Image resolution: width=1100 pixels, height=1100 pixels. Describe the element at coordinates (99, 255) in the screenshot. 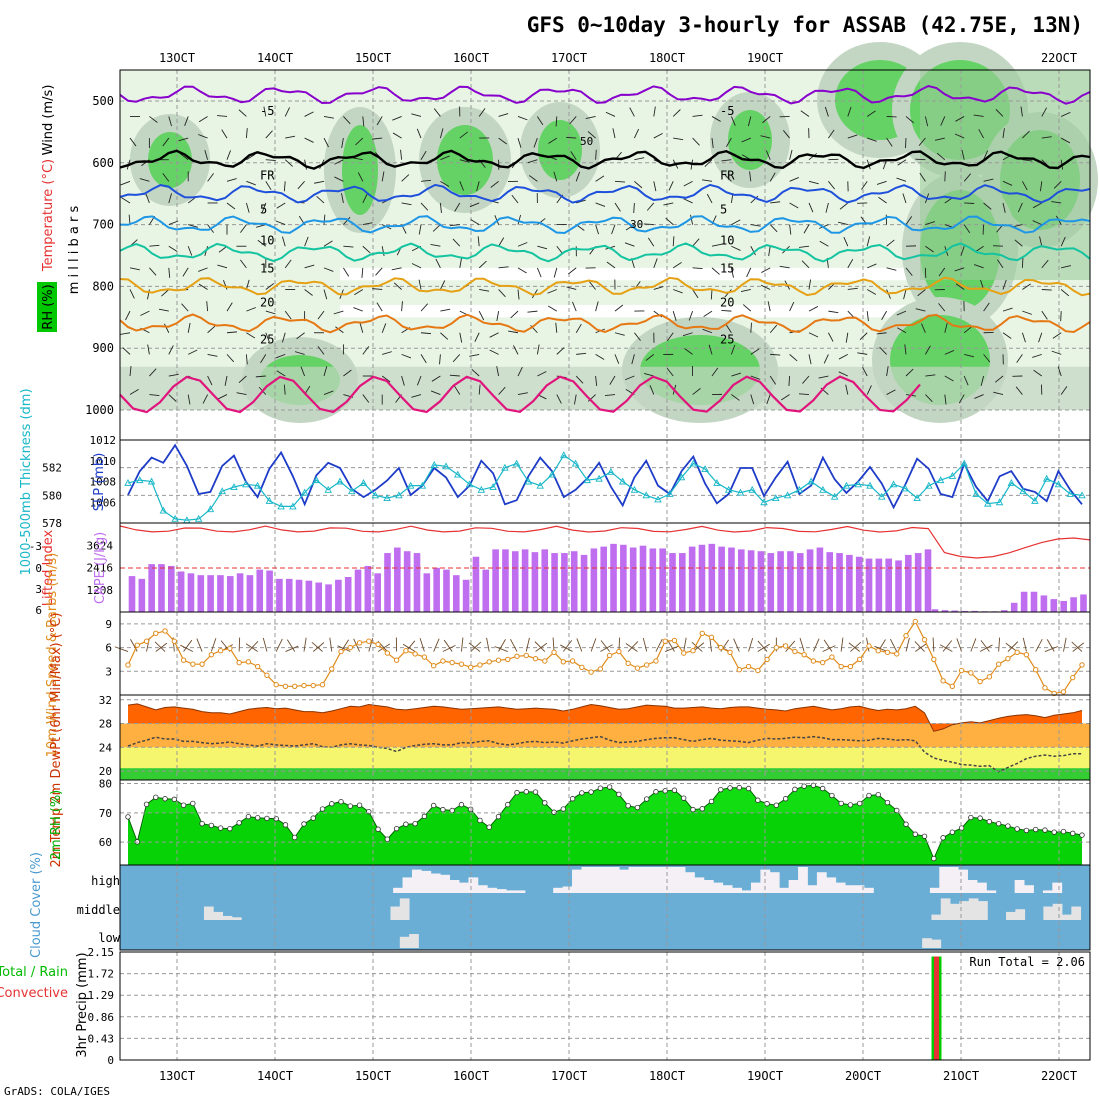

I see `pressure-axis: 500 600 700 800 900 1000` at that location.